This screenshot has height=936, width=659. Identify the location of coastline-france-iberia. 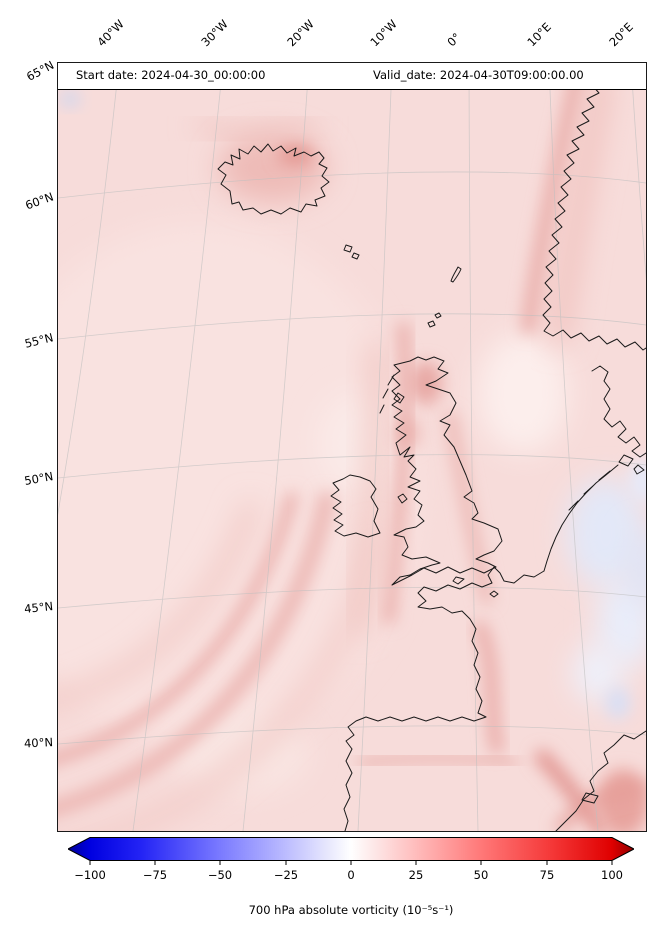
(444, 698).